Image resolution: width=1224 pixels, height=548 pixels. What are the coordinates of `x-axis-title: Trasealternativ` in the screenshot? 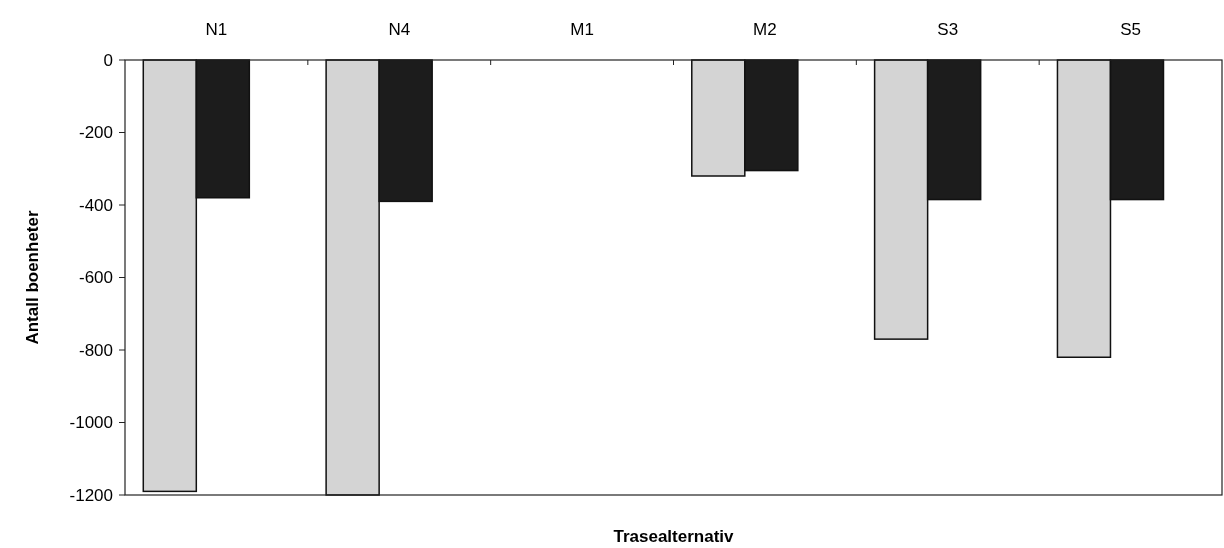 It's located at (674, 536).